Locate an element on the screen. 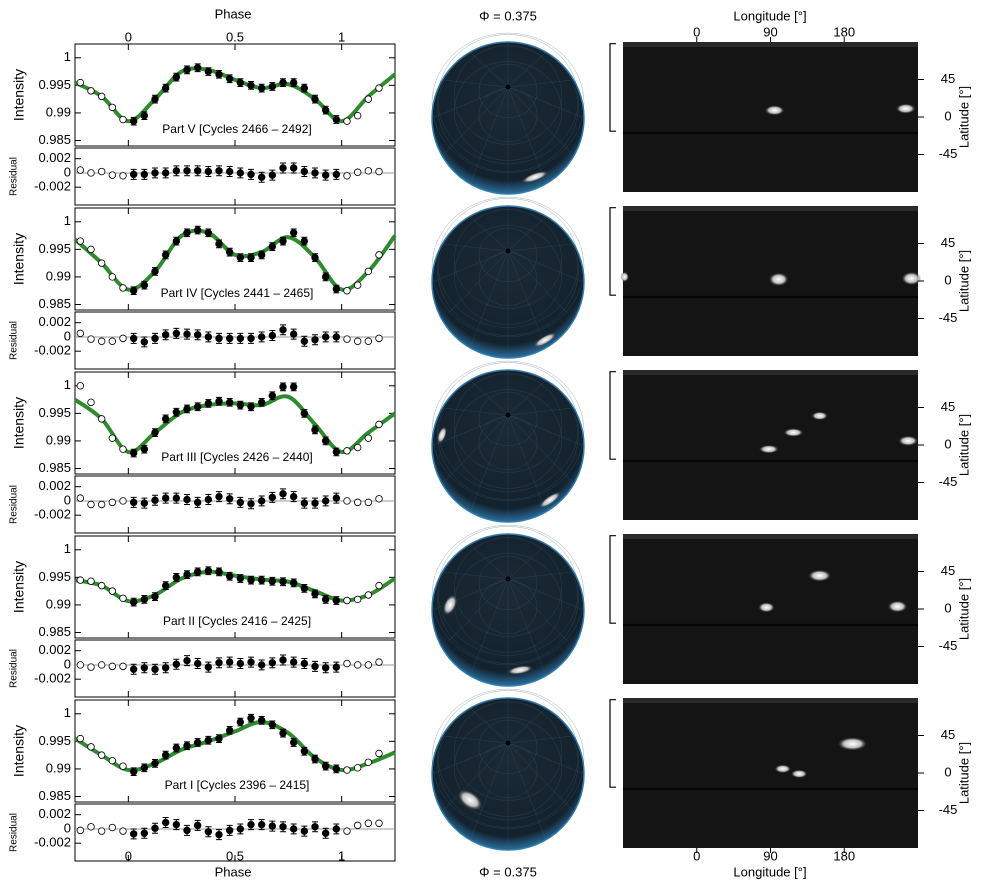 The width and height of the screenshot is (981, 889). map is located at coordinates (770, 117).